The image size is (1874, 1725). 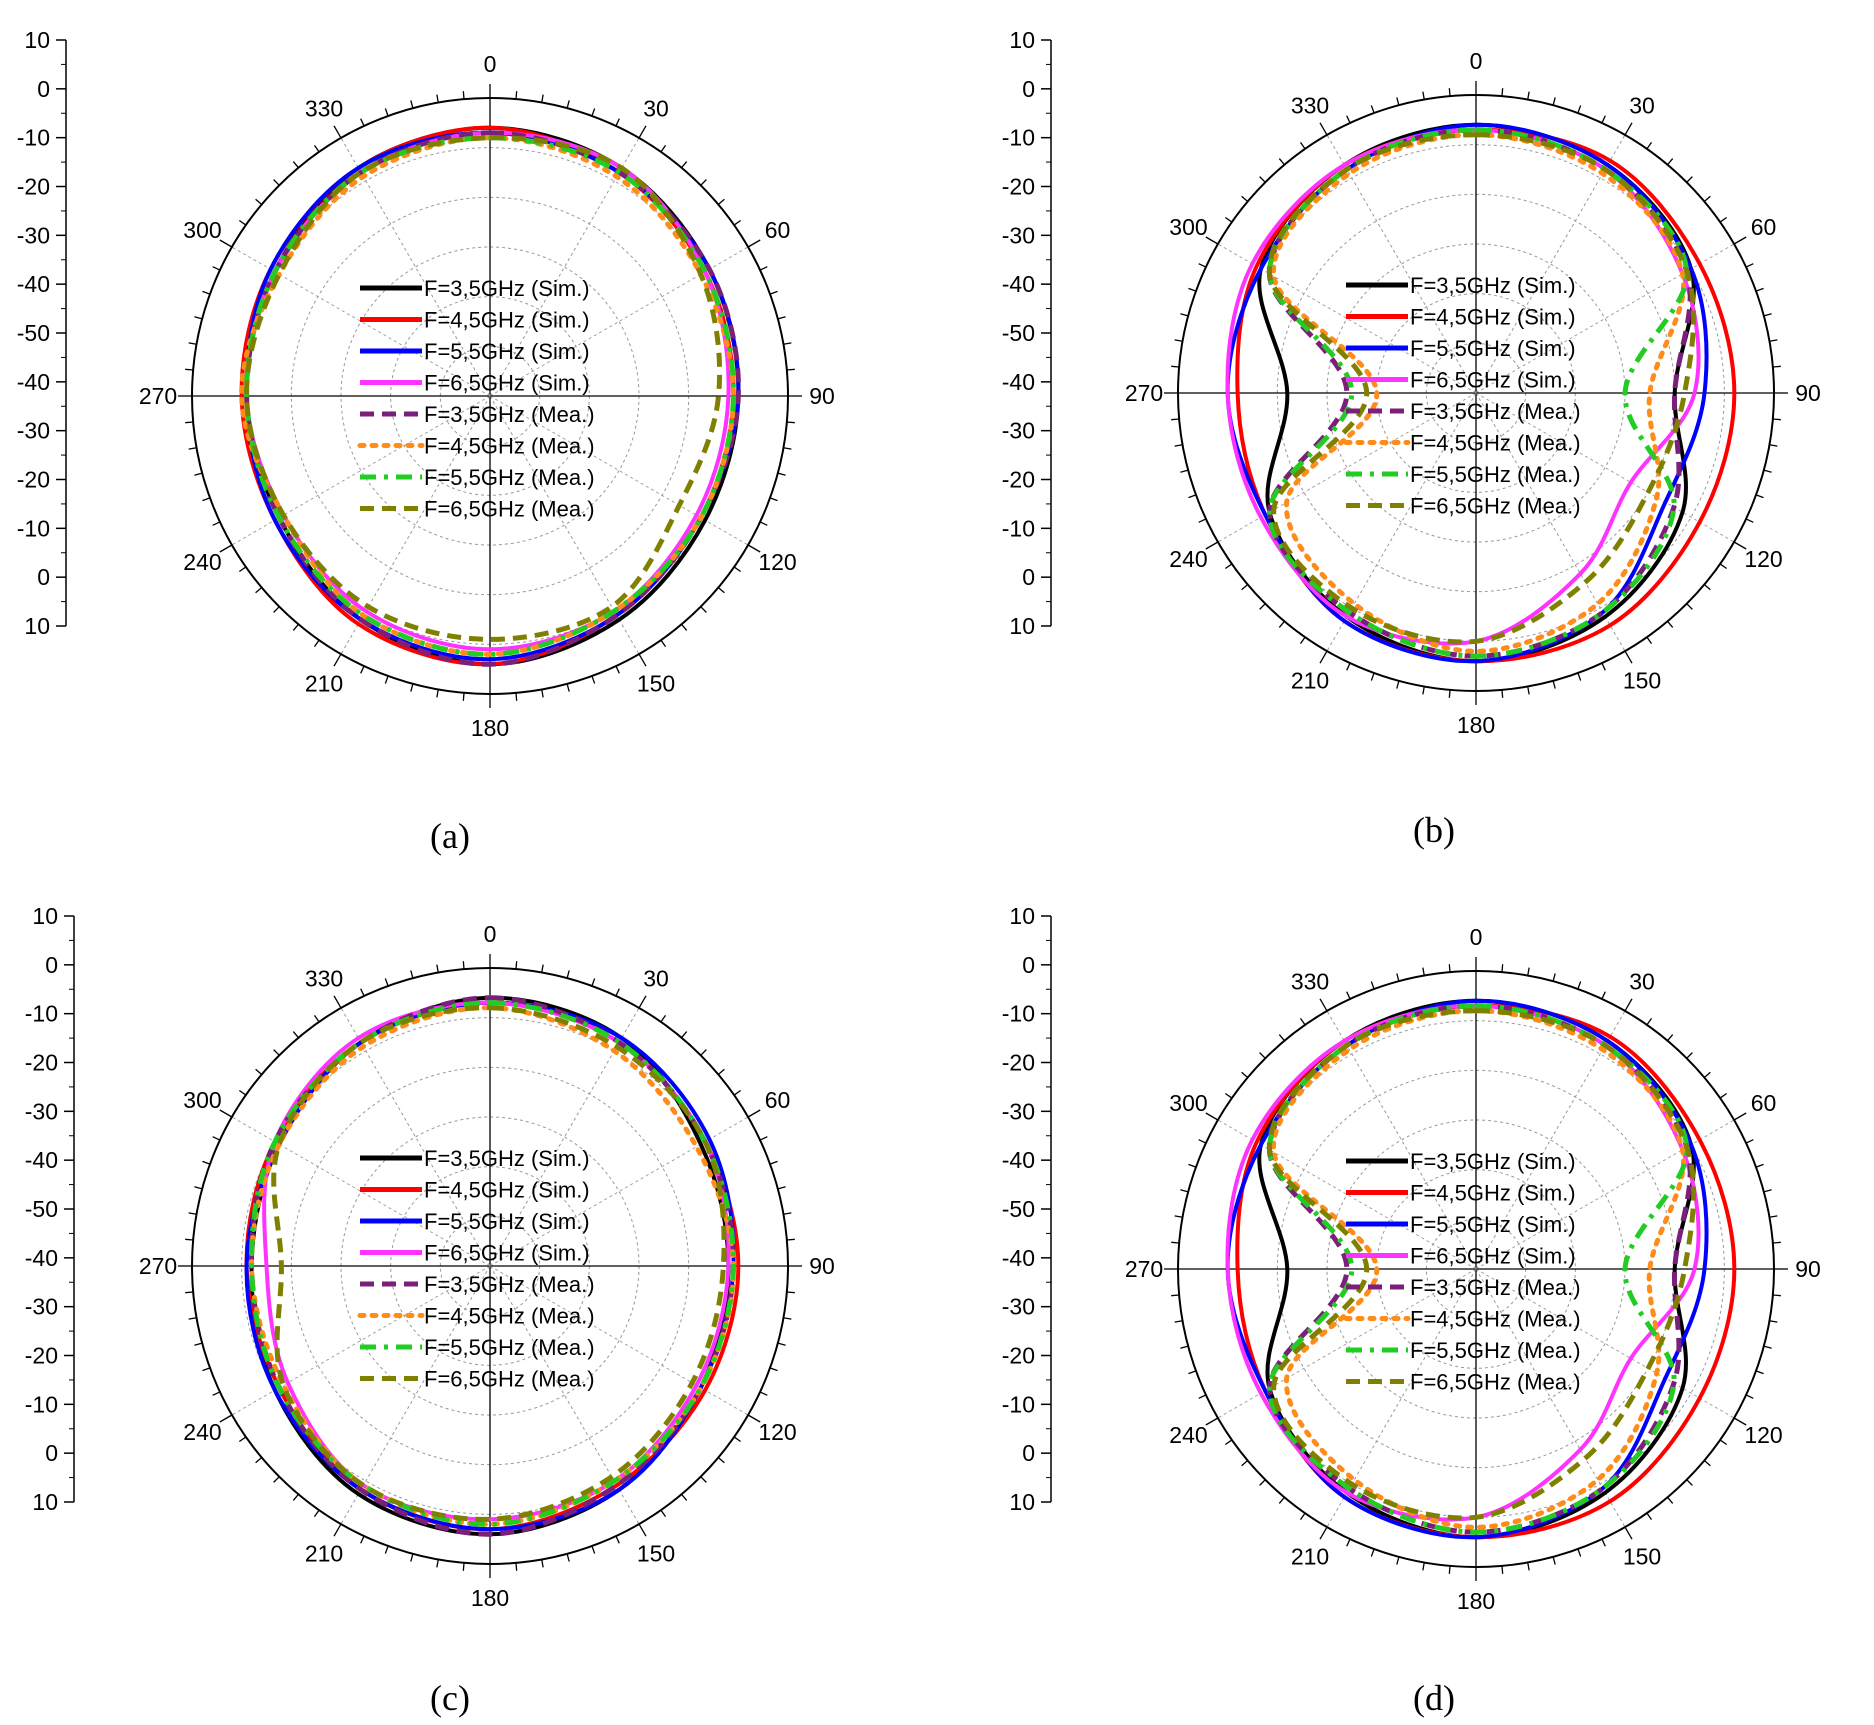 I want to click on angle-label: 30, so click(x=1642, y=981).